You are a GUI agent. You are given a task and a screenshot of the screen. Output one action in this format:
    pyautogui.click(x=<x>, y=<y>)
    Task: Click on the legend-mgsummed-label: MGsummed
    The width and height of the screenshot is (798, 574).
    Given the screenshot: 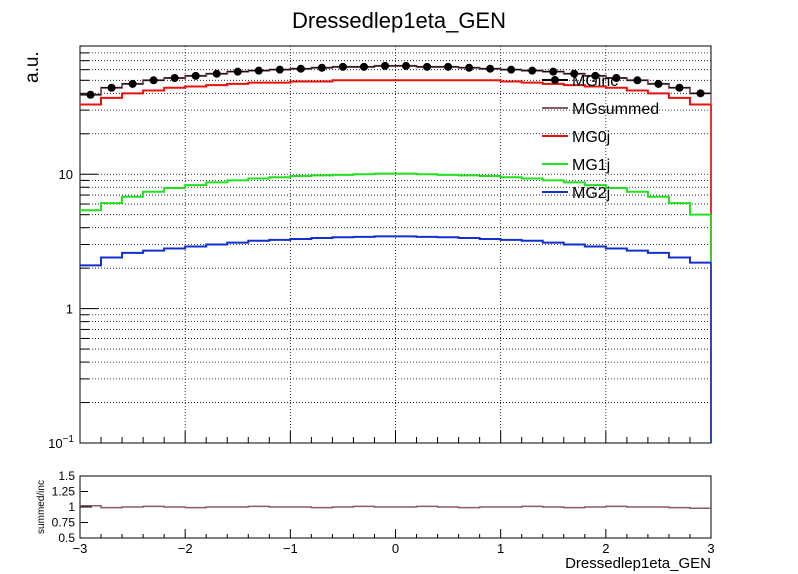 What is the action you would take?
    pyautogui.click(x=615, y=109)
    